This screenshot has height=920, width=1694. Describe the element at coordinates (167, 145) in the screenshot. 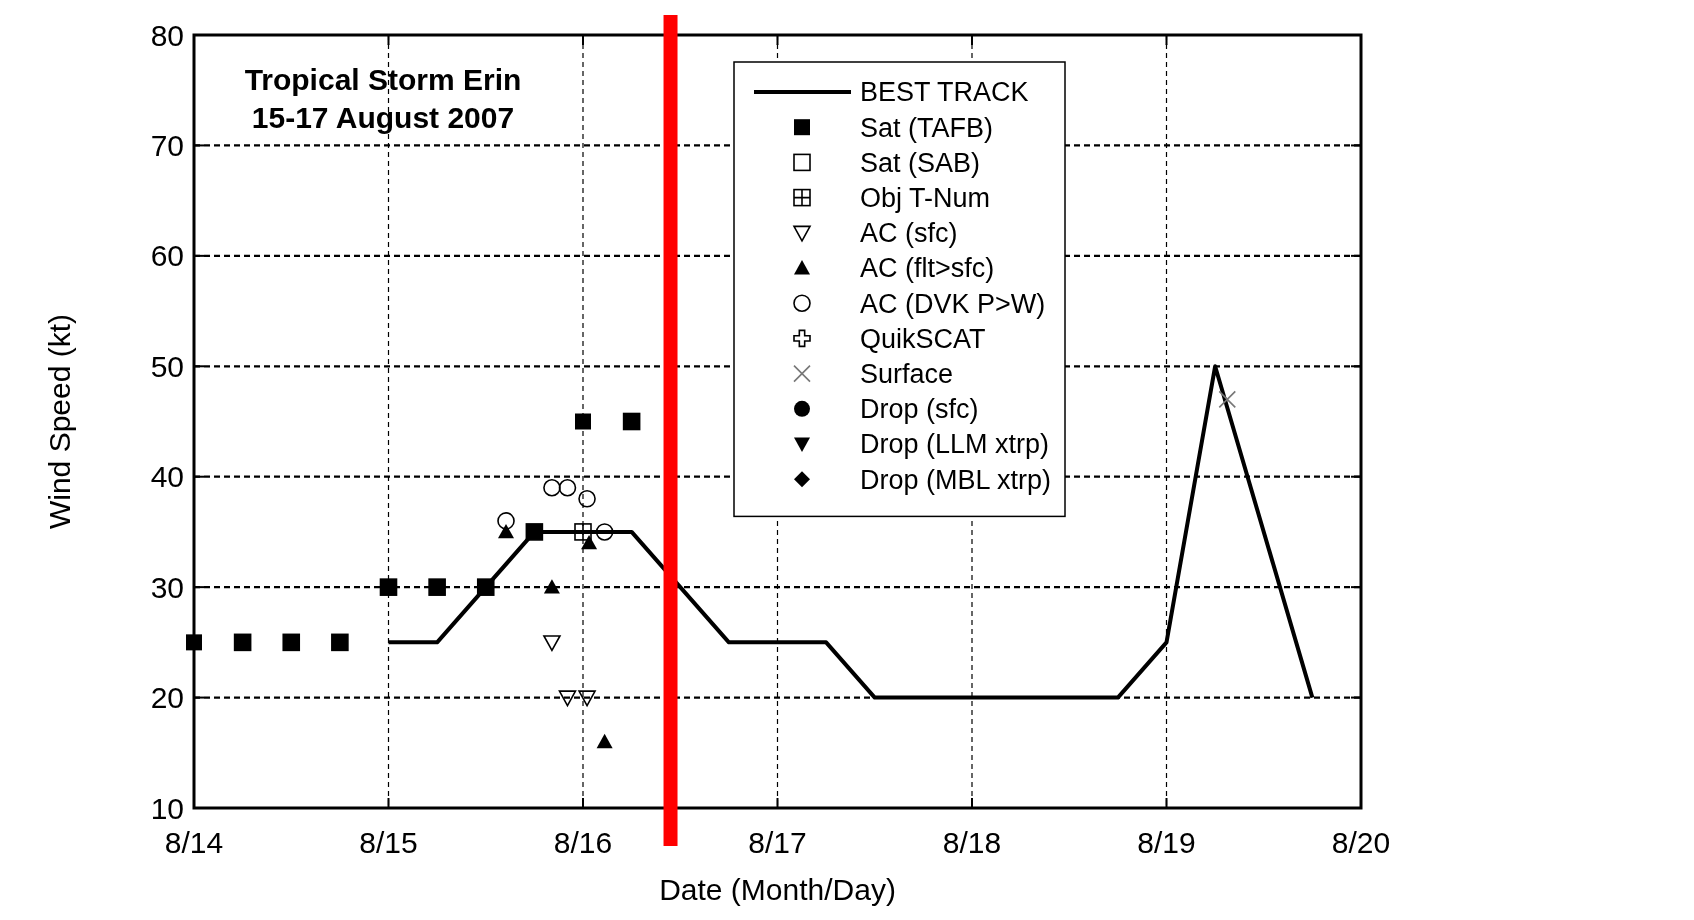

I see `y-tick-label: 70` at that location.